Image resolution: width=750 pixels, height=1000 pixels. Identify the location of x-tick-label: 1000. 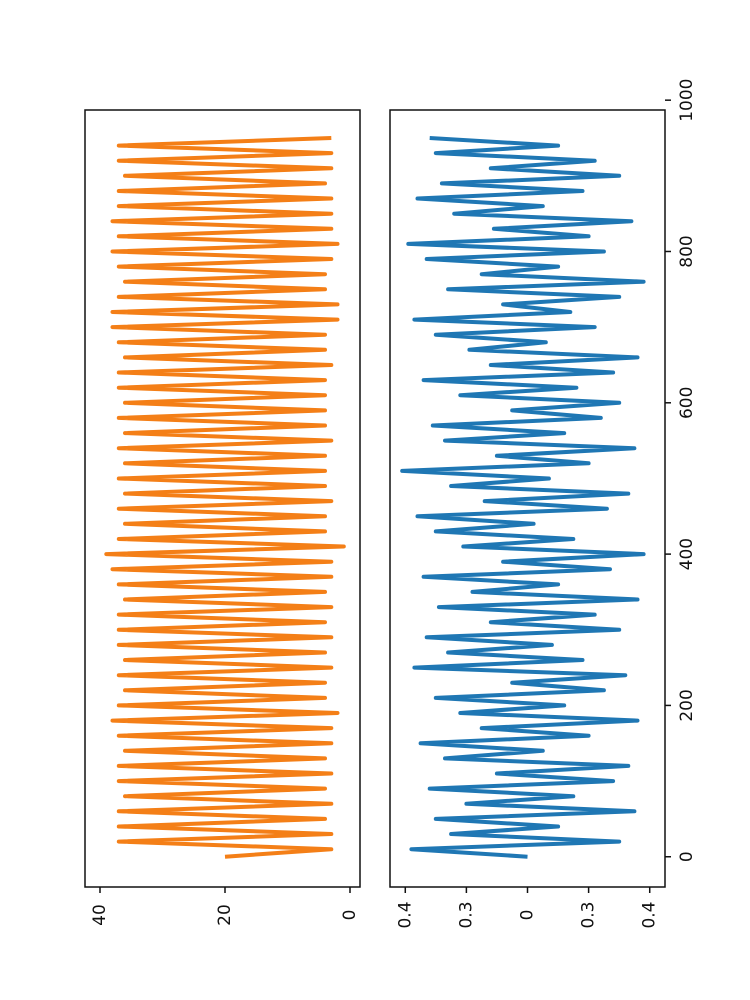
(687, 100).